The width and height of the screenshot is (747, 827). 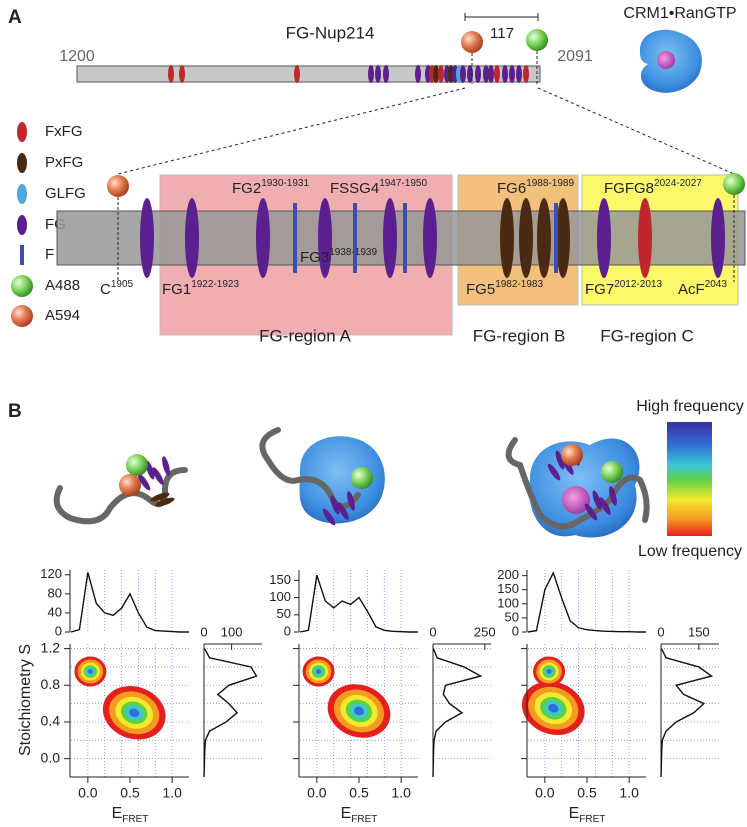 I want to click on site-label-sup: 1922-1923, so click(x=215, y=284).